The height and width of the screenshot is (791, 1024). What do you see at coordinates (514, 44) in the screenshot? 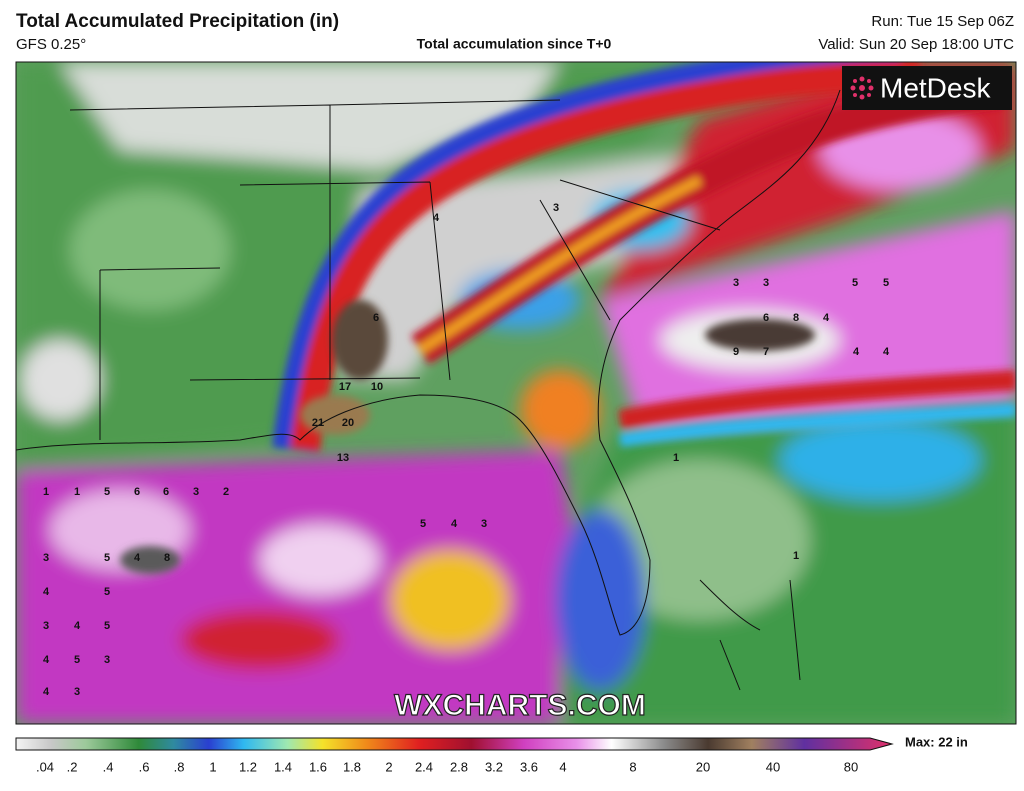
I see `subtitle: Total accumulation since T+0` at bounding box center [514, 44].